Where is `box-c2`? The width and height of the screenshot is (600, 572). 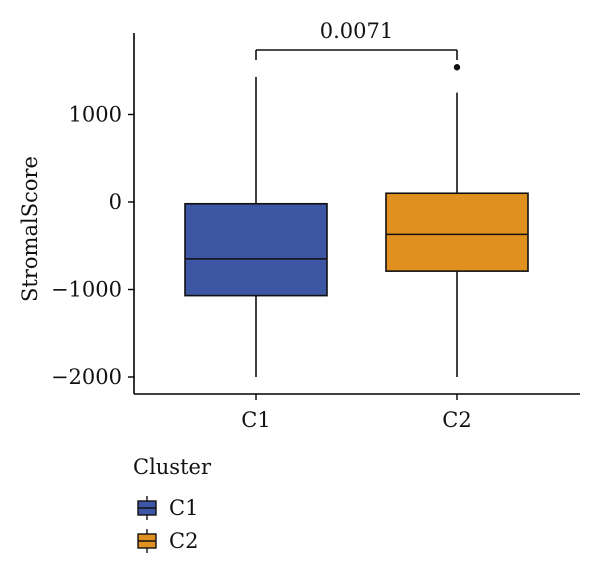
box-c2 is located at coordinates (457, 220).